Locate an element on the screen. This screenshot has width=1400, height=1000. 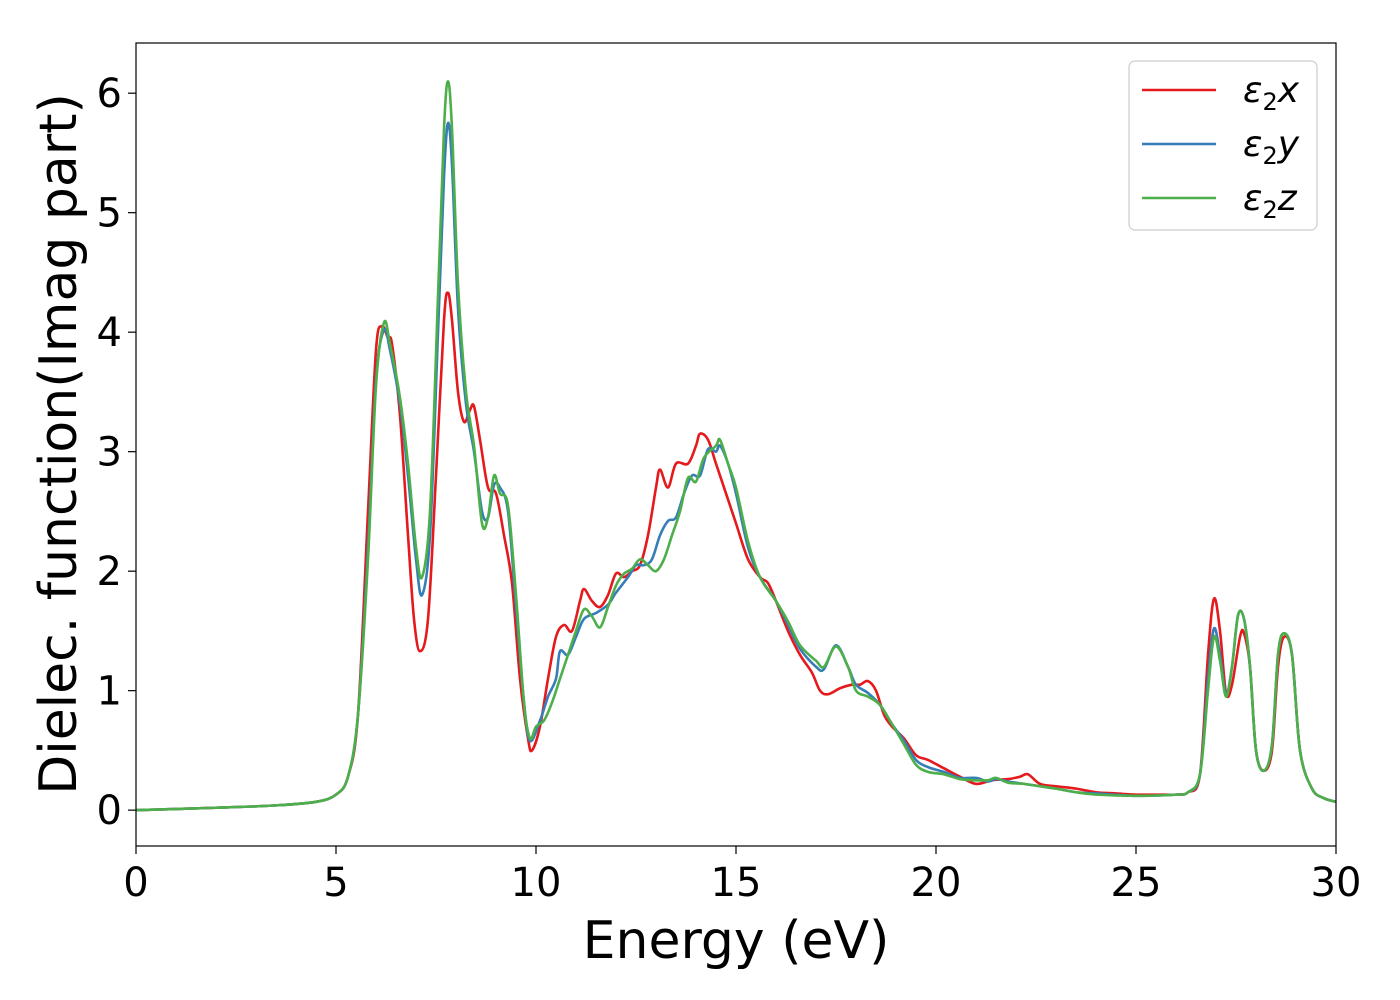
x-axis: 0 5 10 15 20 25 30 is located at coordinates (742, 876).